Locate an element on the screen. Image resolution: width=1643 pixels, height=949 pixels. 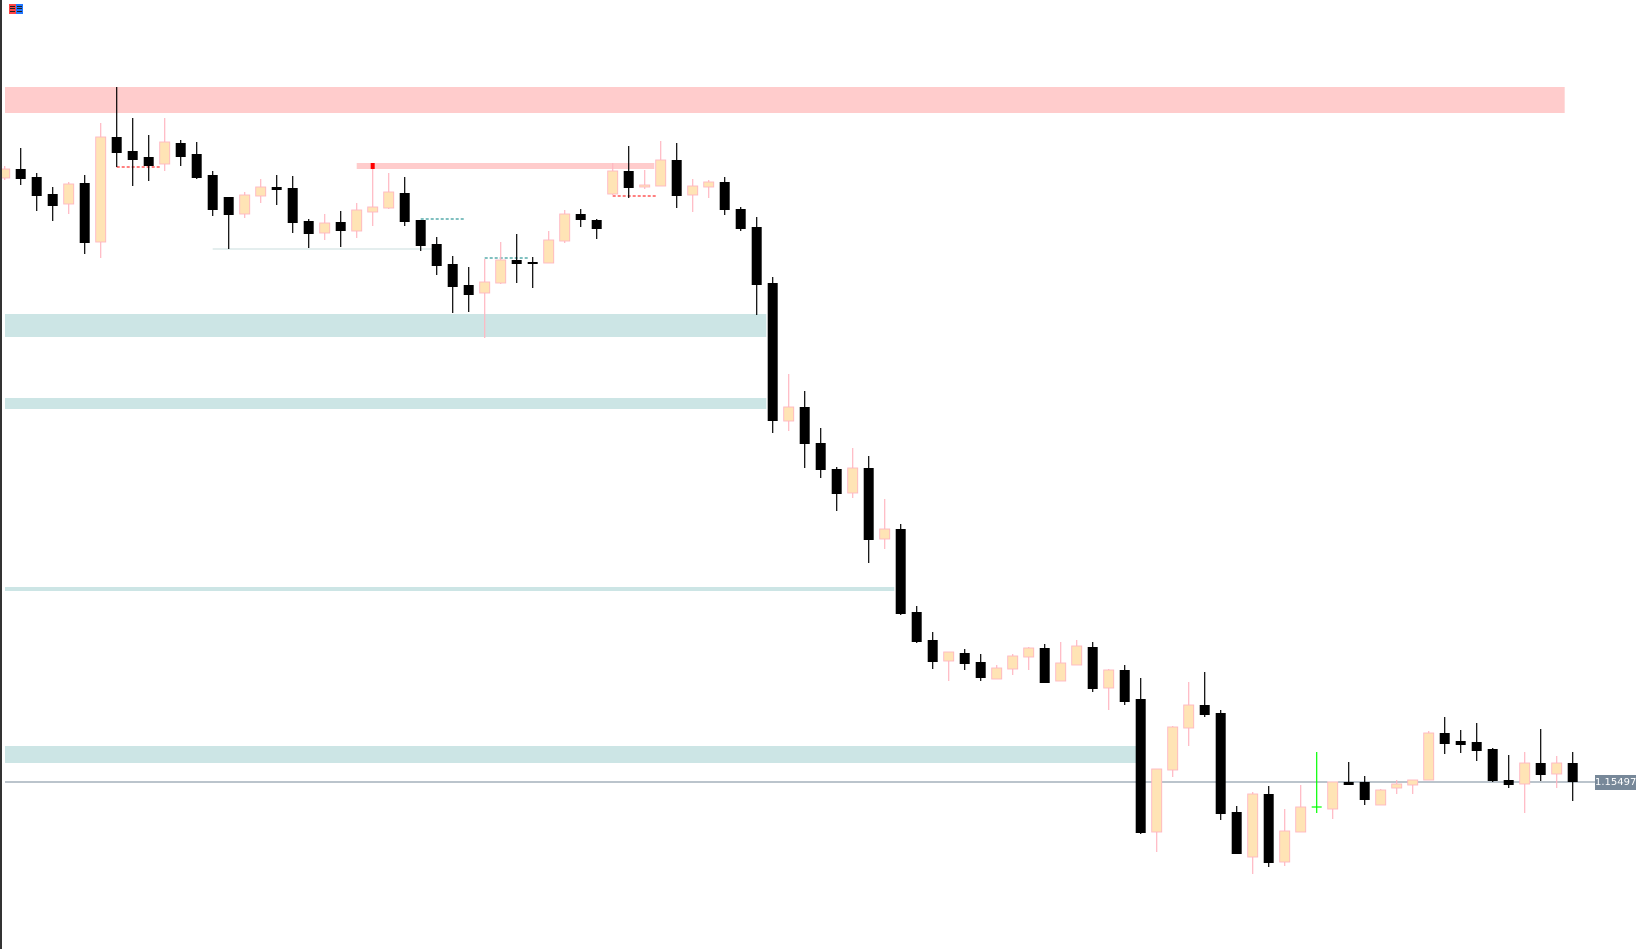
markers-layer is located at coordinates (372, 166).